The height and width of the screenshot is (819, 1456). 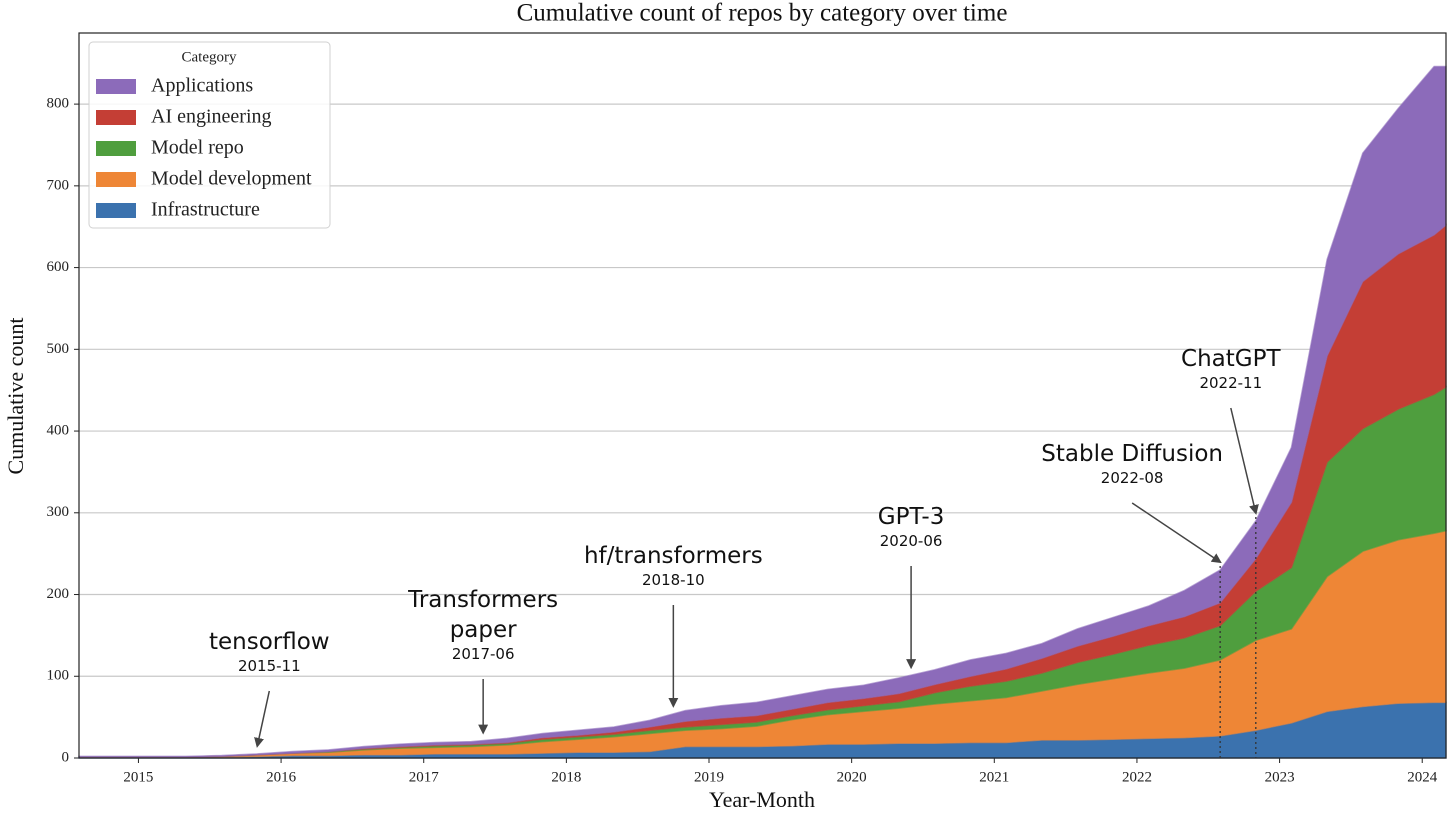 I want to click on y-tick-label: 700, so click(x=58, y=185).